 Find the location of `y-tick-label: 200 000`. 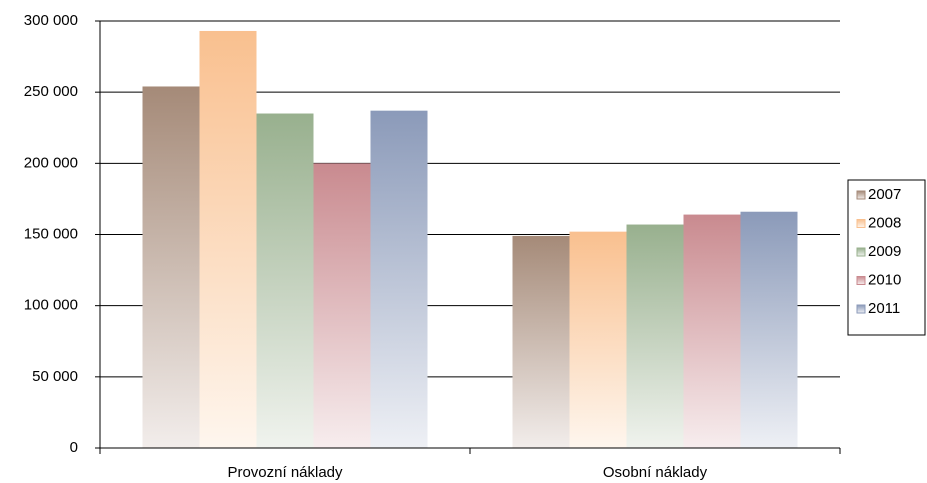

y-tick-label: 200 000 is located at coordinates (51, 162).